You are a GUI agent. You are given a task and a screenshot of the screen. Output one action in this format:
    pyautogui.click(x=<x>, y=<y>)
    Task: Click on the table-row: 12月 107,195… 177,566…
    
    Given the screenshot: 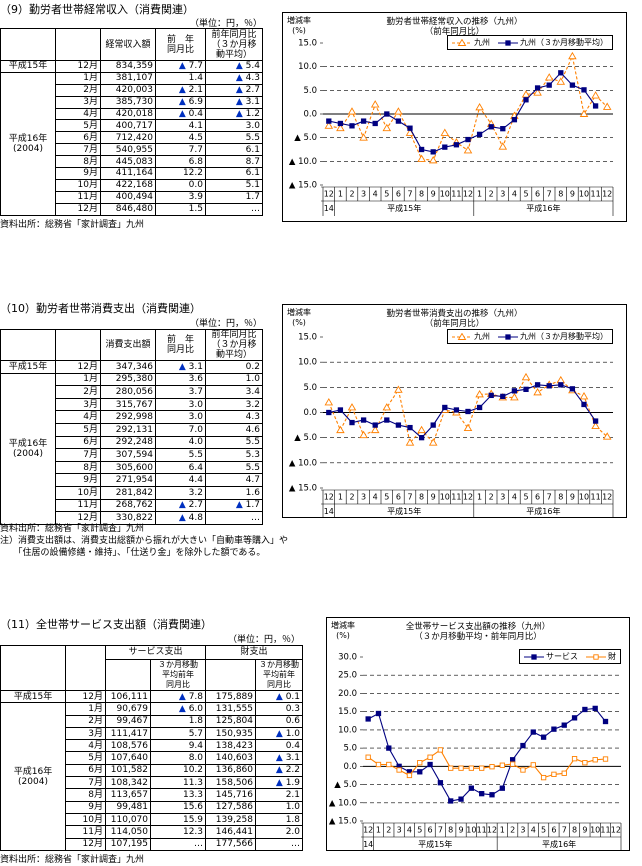 What is the action you would take?
    pyautogui.click(x=152, y=844)
    